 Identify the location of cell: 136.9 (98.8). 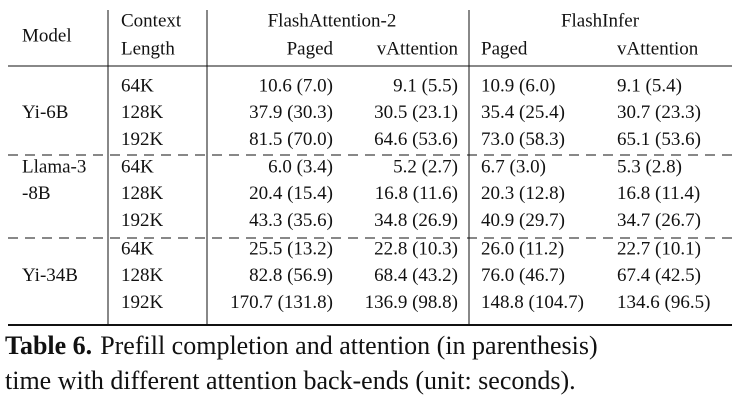
(411, 302).